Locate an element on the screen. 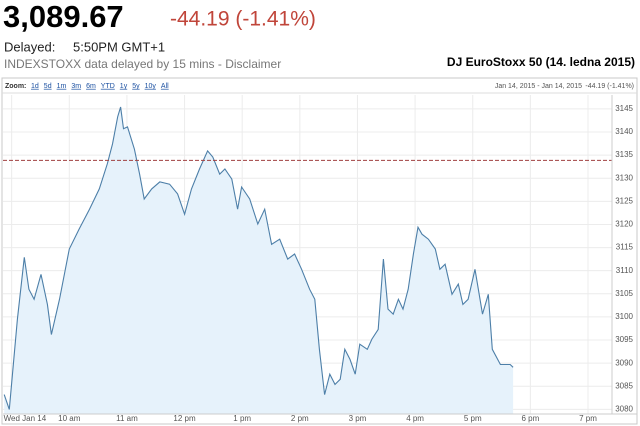  y-tick-label: 3095 is located at coordinates (624, 339).